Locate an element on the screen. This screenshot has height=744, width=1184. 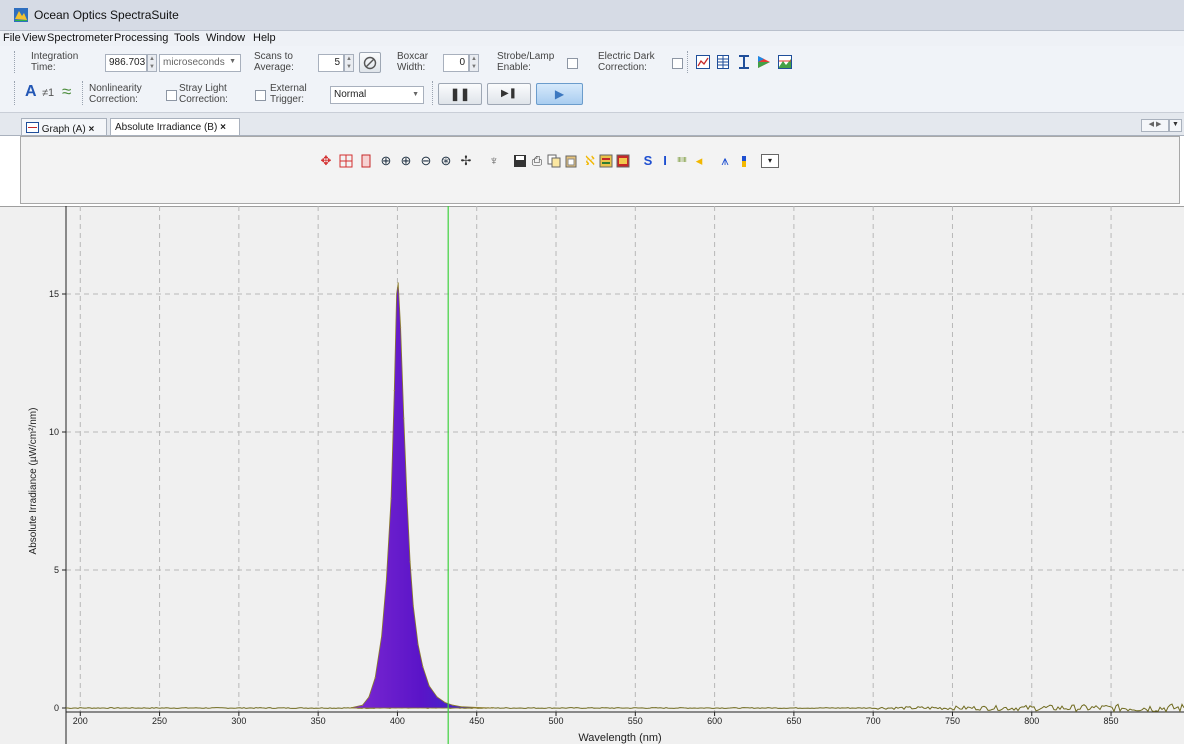
spectrum-select-icon is located at coordinates (744, 62).